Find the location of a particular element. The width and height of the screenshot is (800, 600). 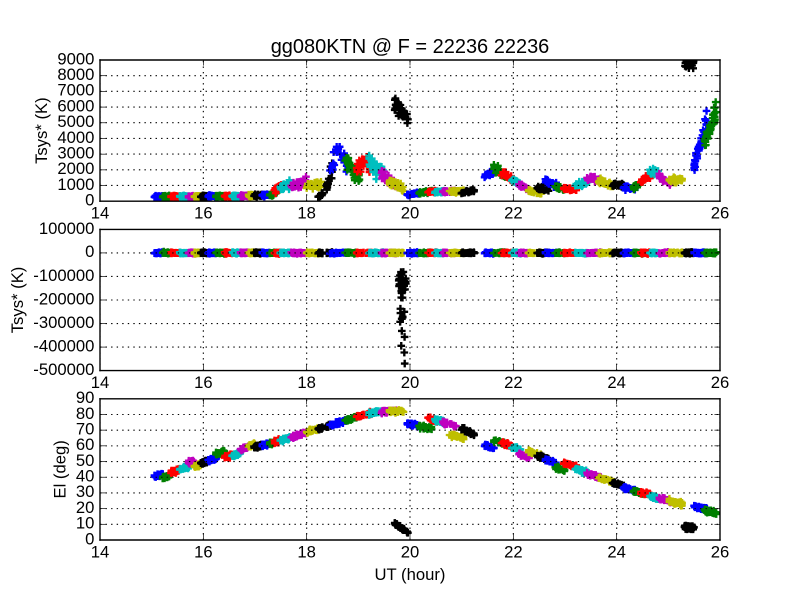

svg-text: 4000 is located at coordinates (75, 137).